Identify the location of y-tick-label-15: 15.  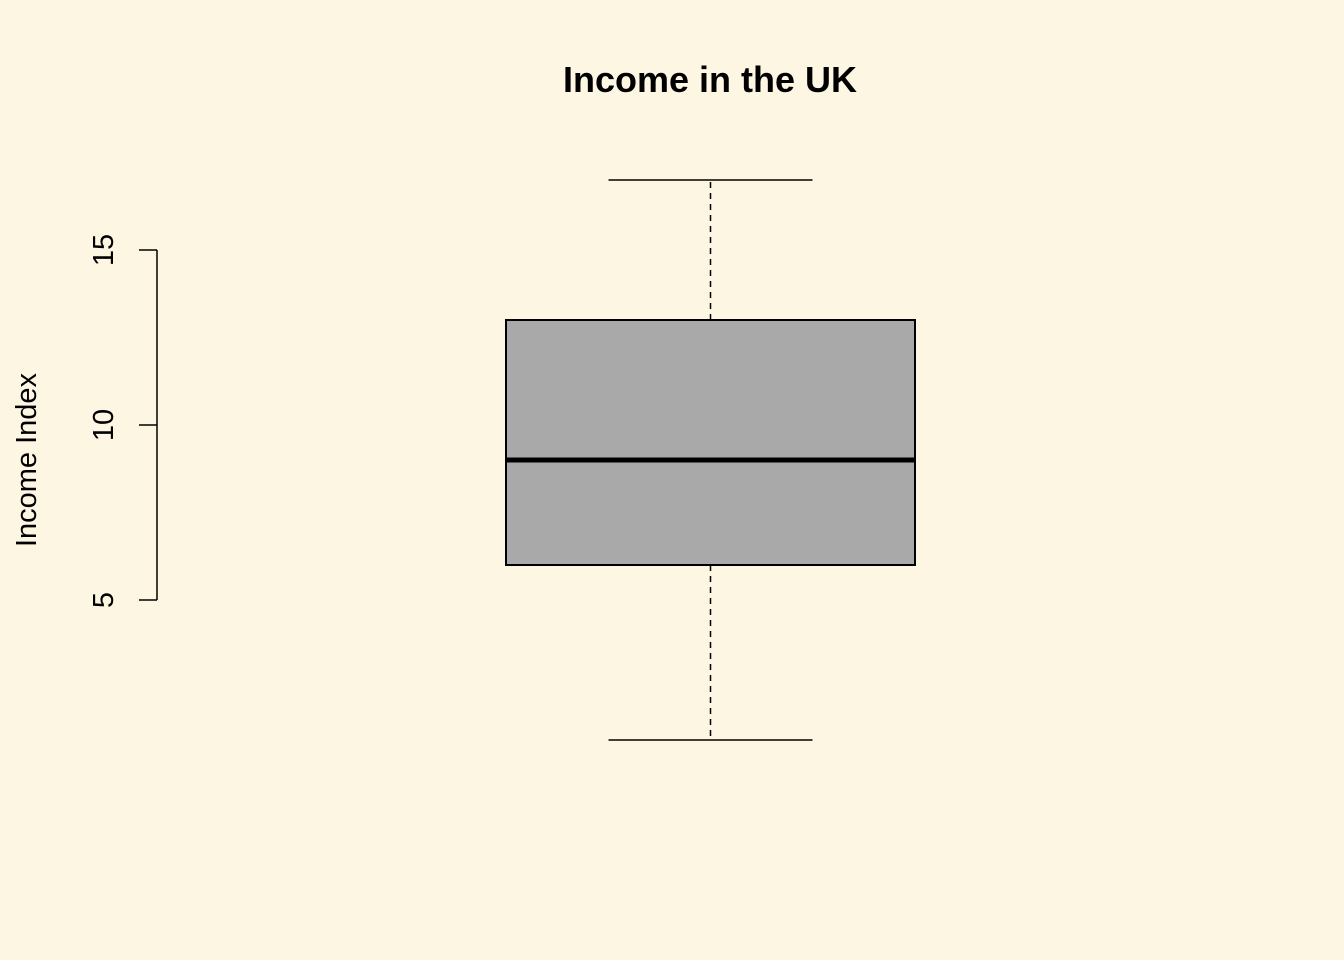
(104, 250).